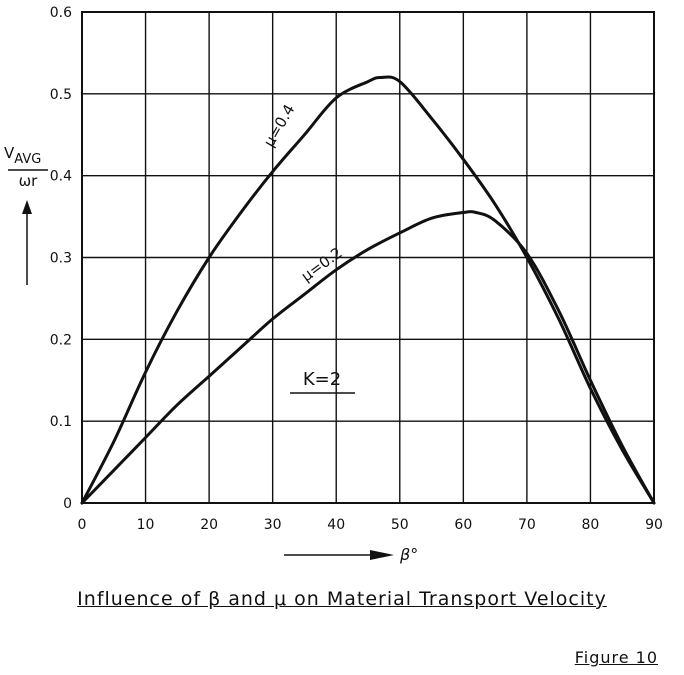 This screenshot has width=684, height=675. What do you see at coordinates (400, 525) in the screenshot?
I see `x-tick-label: 50` at bounding box center [400, 525].